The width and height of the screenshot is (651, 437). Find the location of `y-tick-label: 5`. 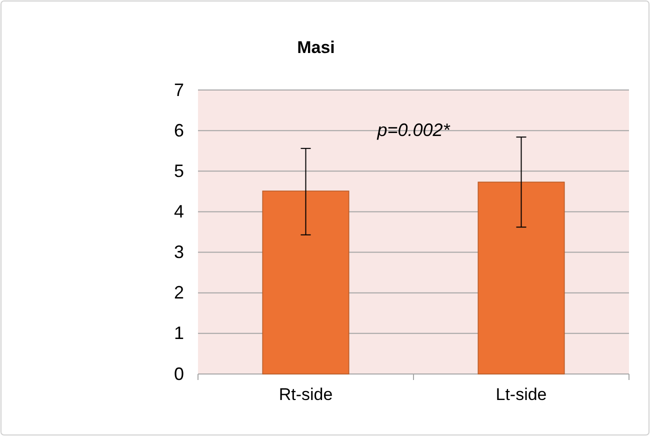

y-tick-label: 5 is located at coordinates (179, 170).